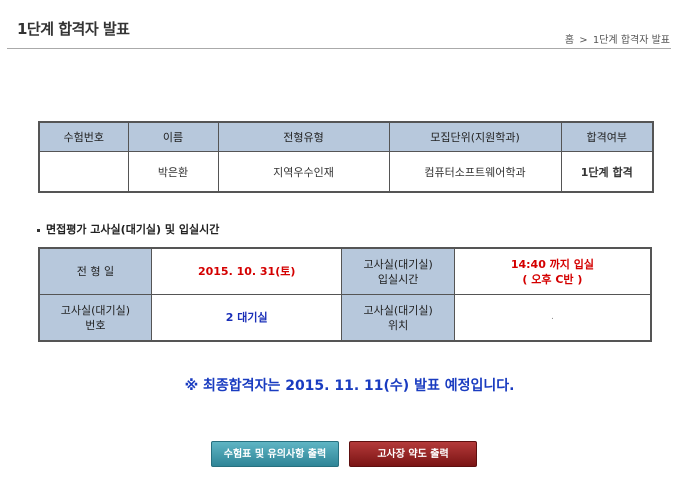  I want to click on bullet-icon, so click(38, 230).